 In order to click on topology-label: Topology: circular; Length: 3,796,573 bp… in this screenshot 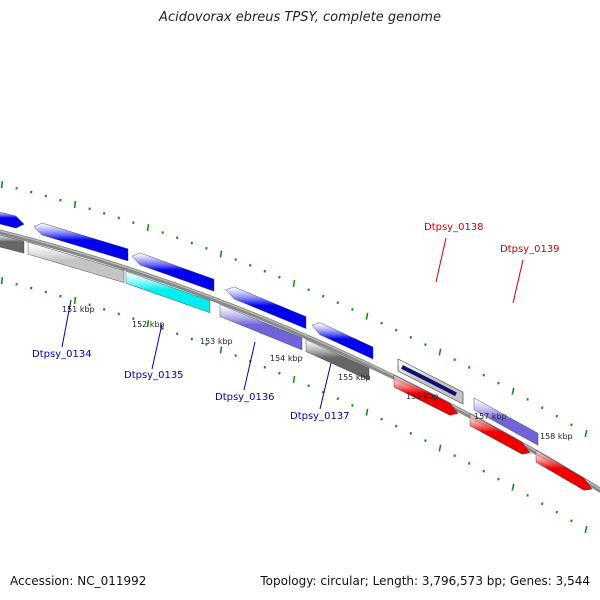, I will do `click(425, 581)`.